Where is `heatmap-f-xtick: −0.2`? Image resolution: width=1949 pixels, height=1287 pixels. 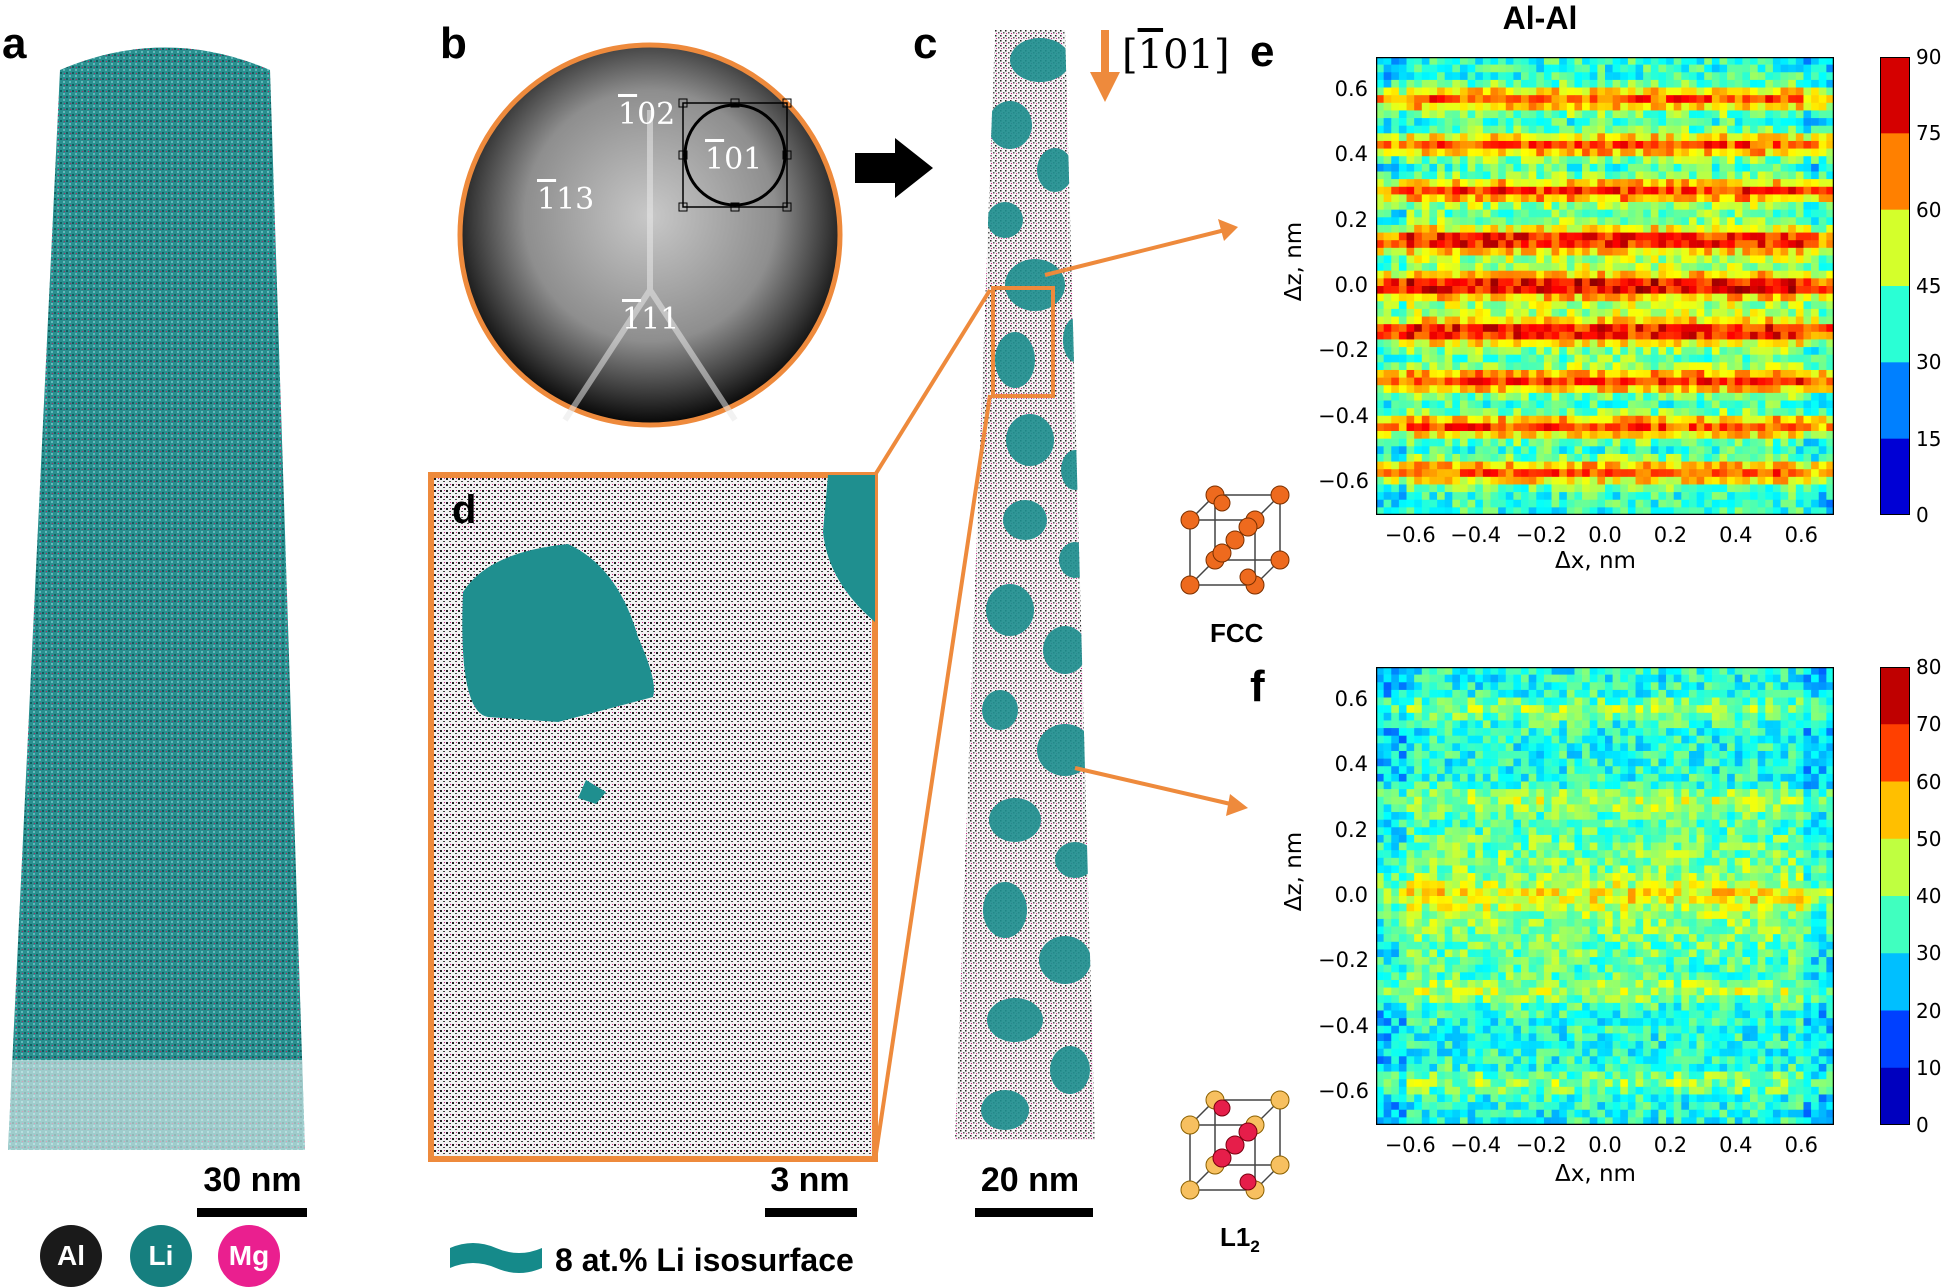
heatmap-f-xtick: −0.2 is located at coordinates (1540, 1145).